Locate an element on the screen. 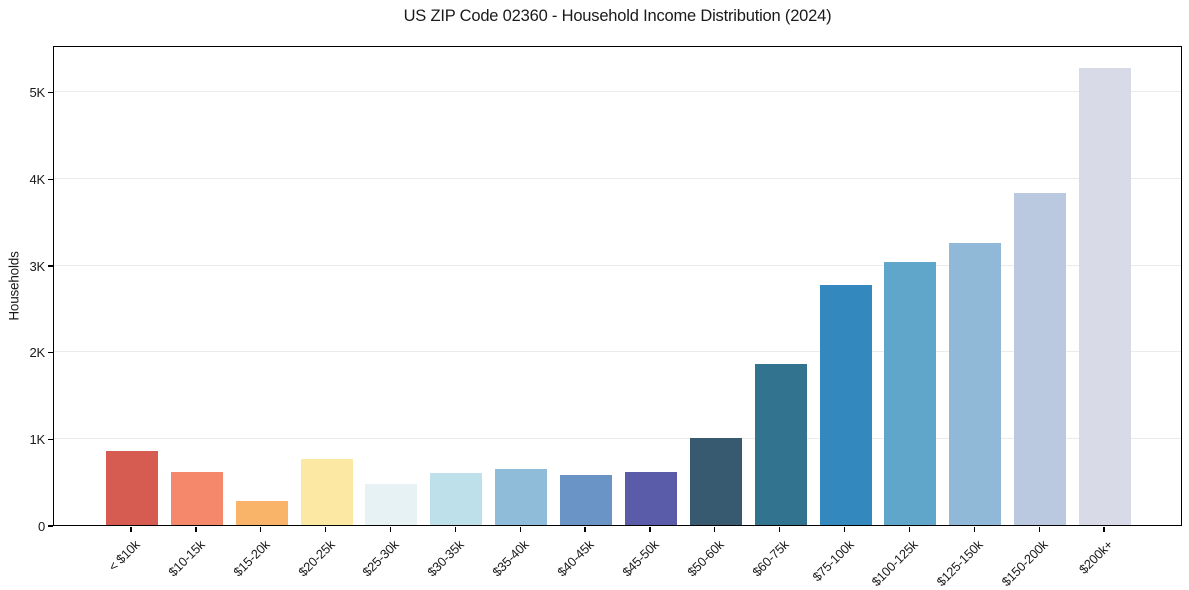  x-tick-label: $100-125k is located at coordinates (895, 563).